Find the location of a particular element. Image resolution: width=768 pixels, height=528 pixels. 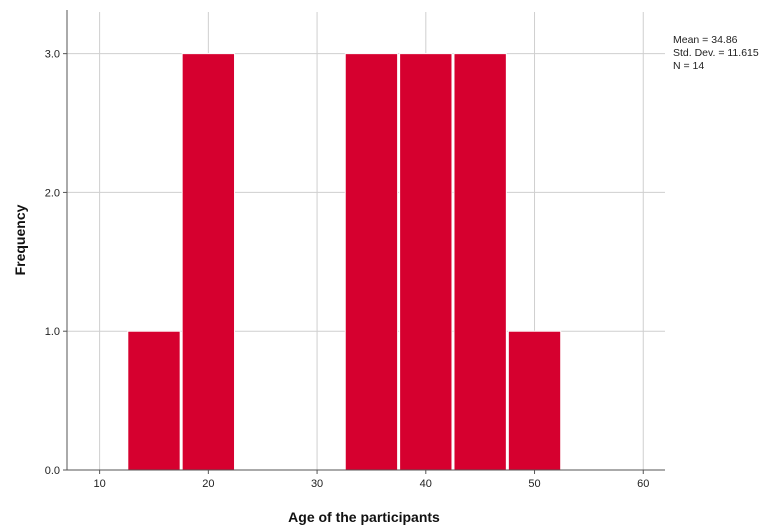

x-tick-label: 40 is located at coordinates (426, 484).